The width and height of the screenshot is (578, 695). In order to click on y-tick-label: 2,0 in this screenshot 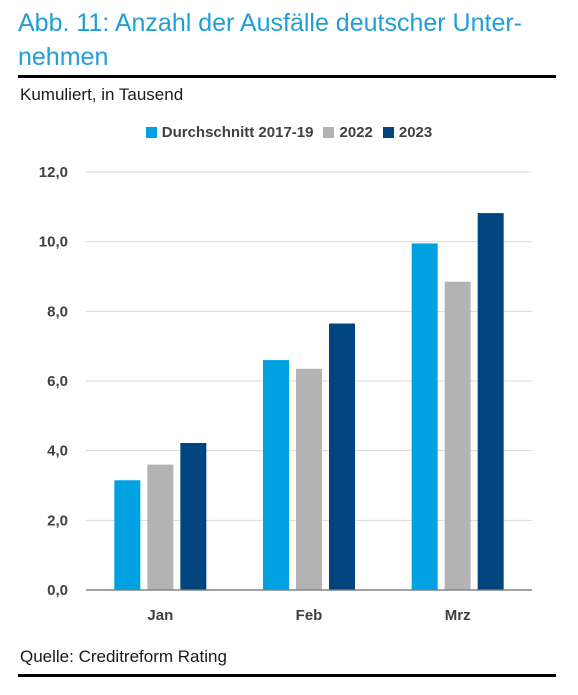, I will do `click(57, 520)`.